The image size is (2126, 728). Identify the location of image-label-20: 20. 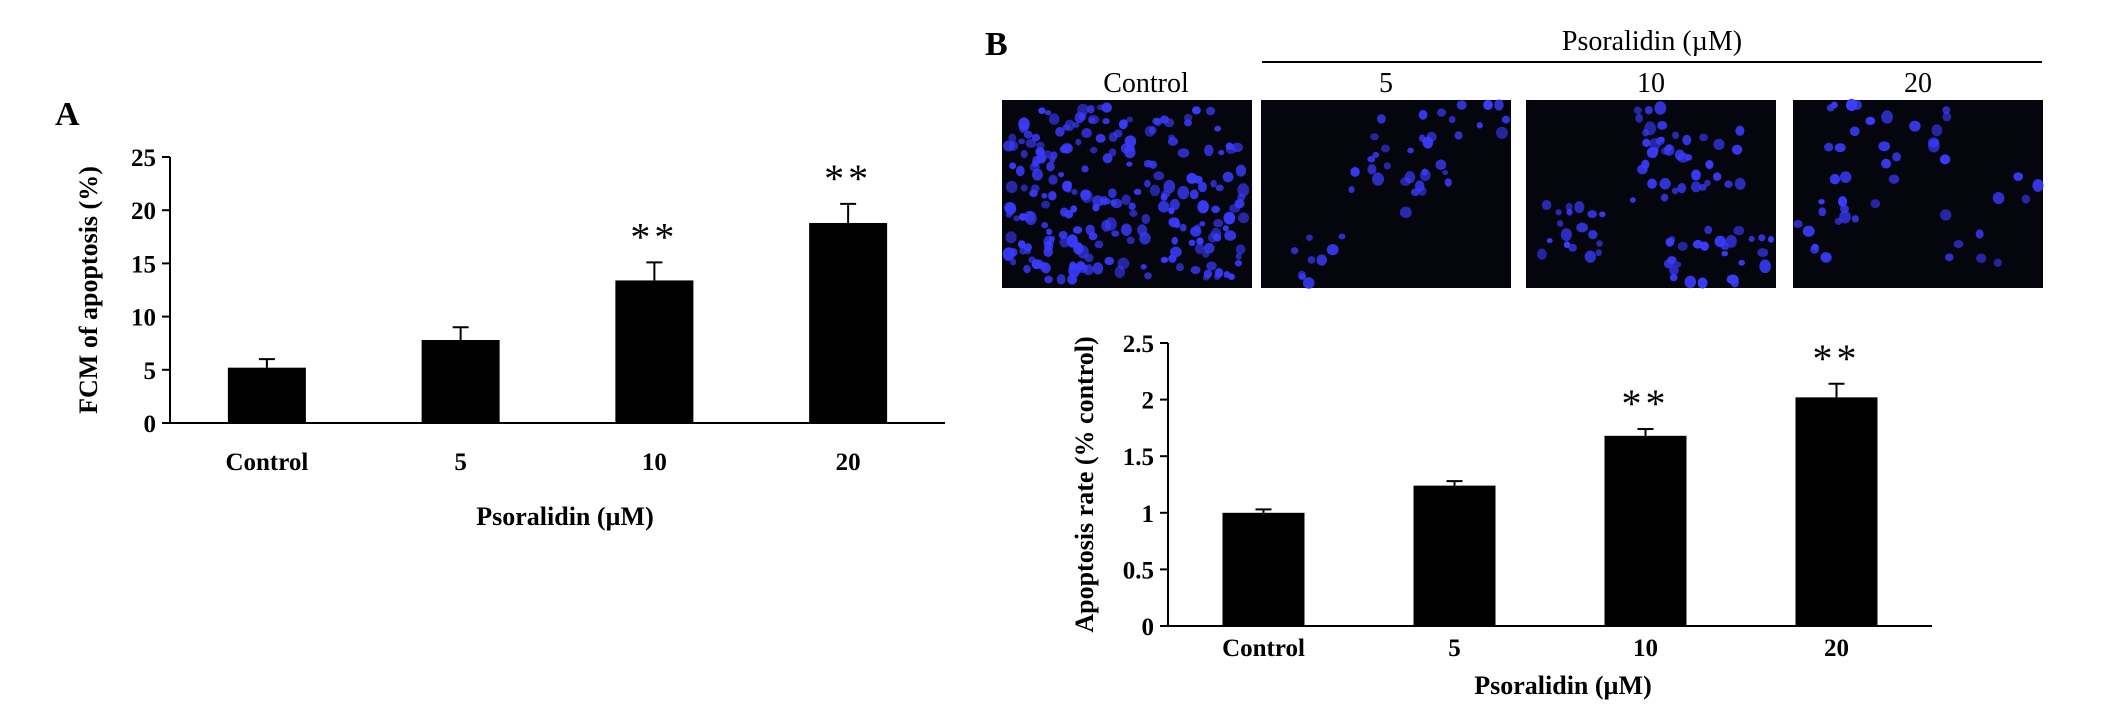
(1918, 83).